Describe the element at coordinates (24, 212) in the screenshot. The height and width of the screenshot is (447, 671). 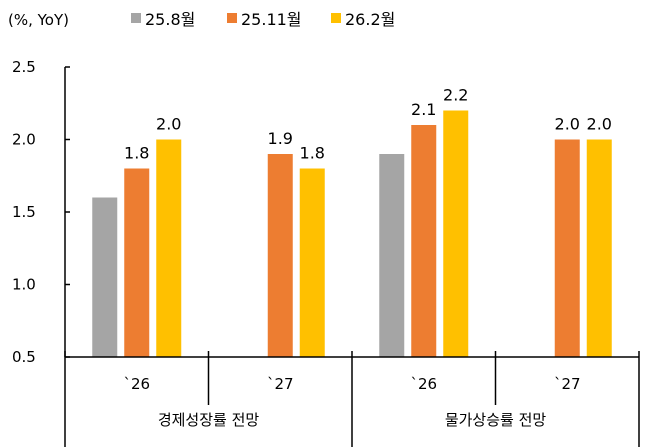
I see `y-tick-label: 1.5` at that location.